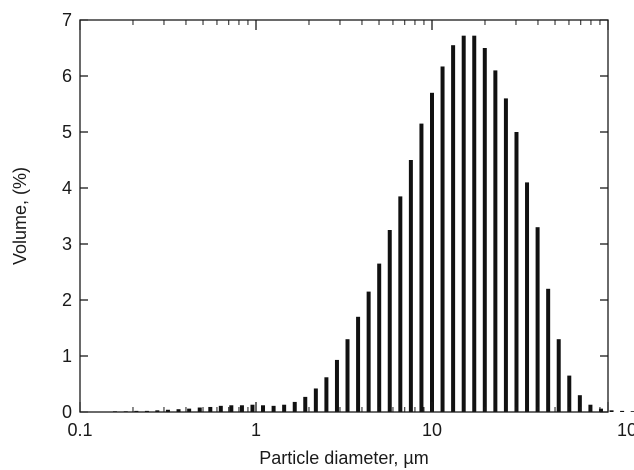 The width and height of the screenshot is (634, 470). I want to click on y-tick-label: 1, so click(67, 356).